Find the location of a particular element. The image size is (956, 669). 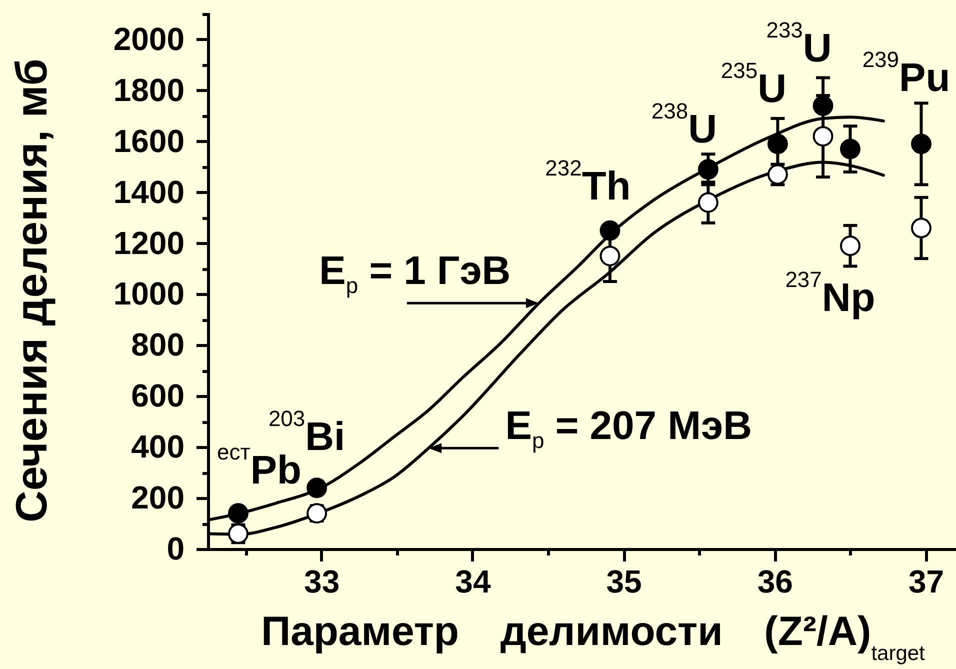

y-tick-label: 2000 is located at coordinates (148, 38).